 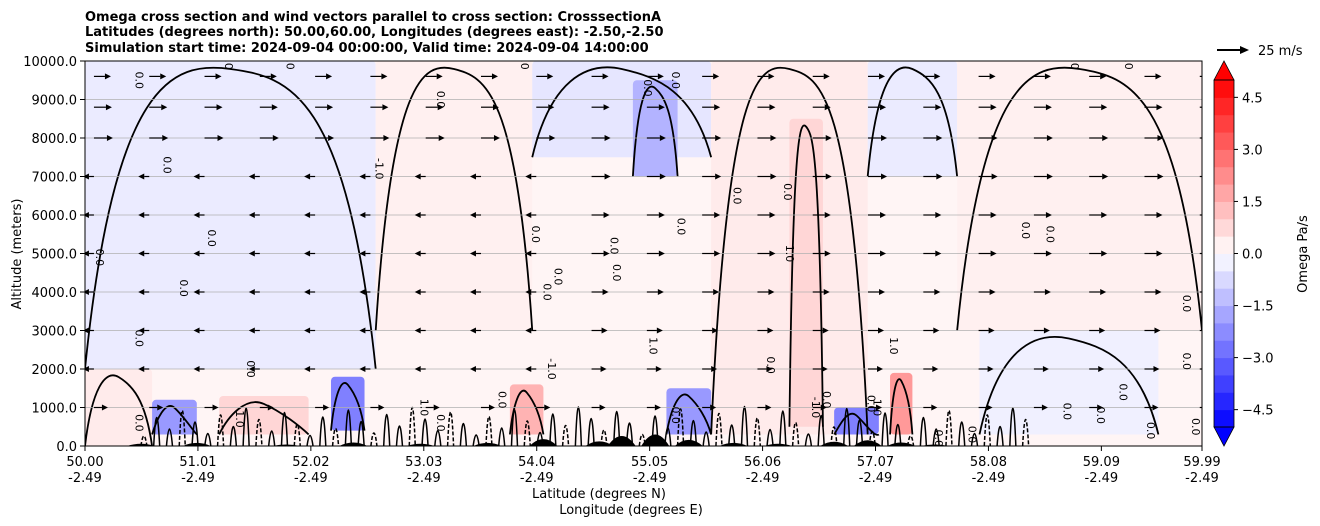 I want to click on field-region, so click(x=655, y=128).